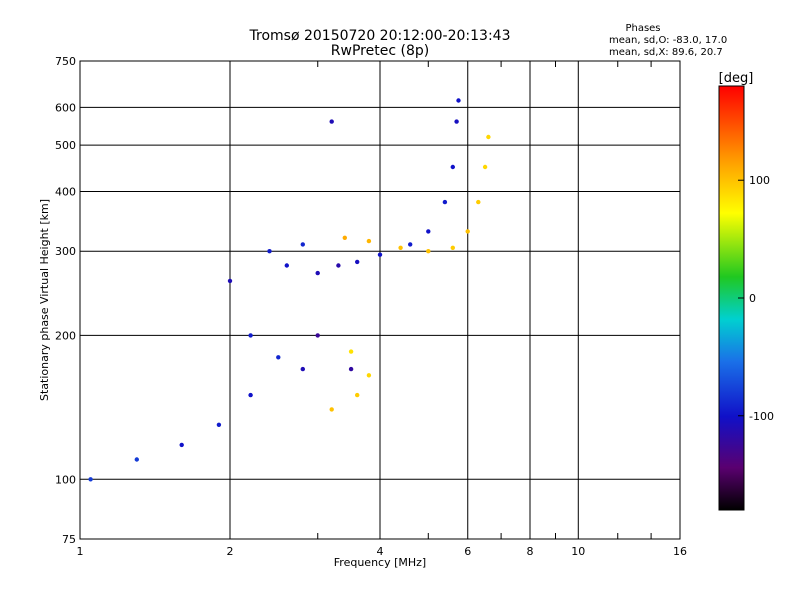 Image resolution: width=800 pixels, height=600 pixels. I want to click on x-axis-label: Frequency [MHz], so click(380, 562).